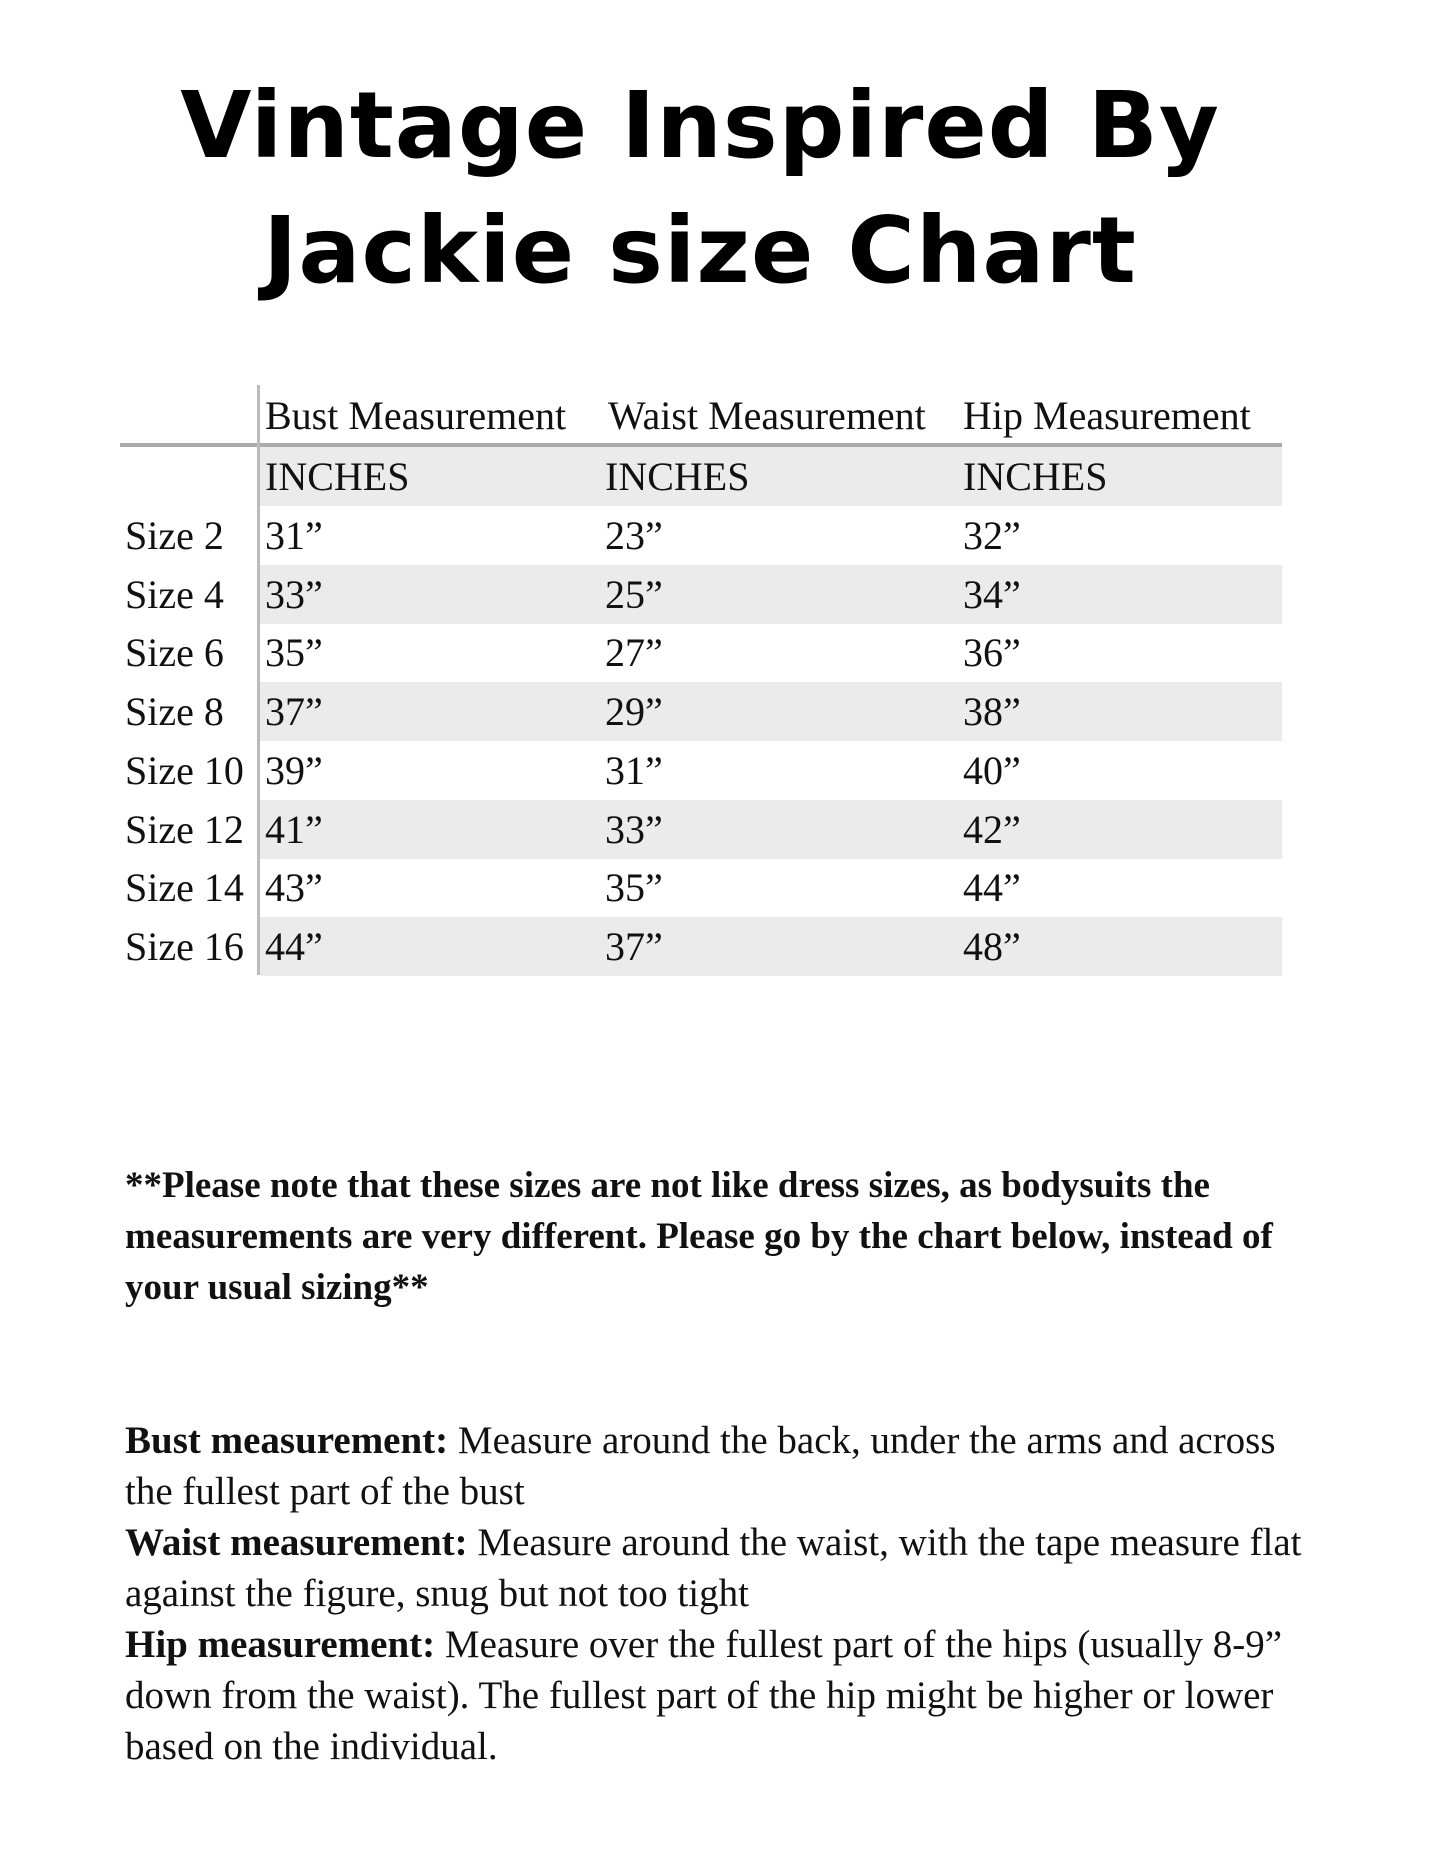 The image size is (1445, 1866). I want to click on bust-value: 43”, so click(294, 888).